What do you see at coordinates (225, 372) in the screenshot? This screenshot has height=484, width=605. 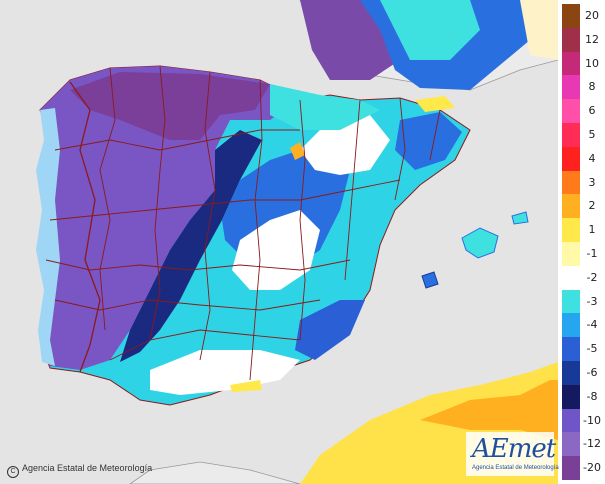 I see `southern-white-zone` at bounding box center [225, 372].